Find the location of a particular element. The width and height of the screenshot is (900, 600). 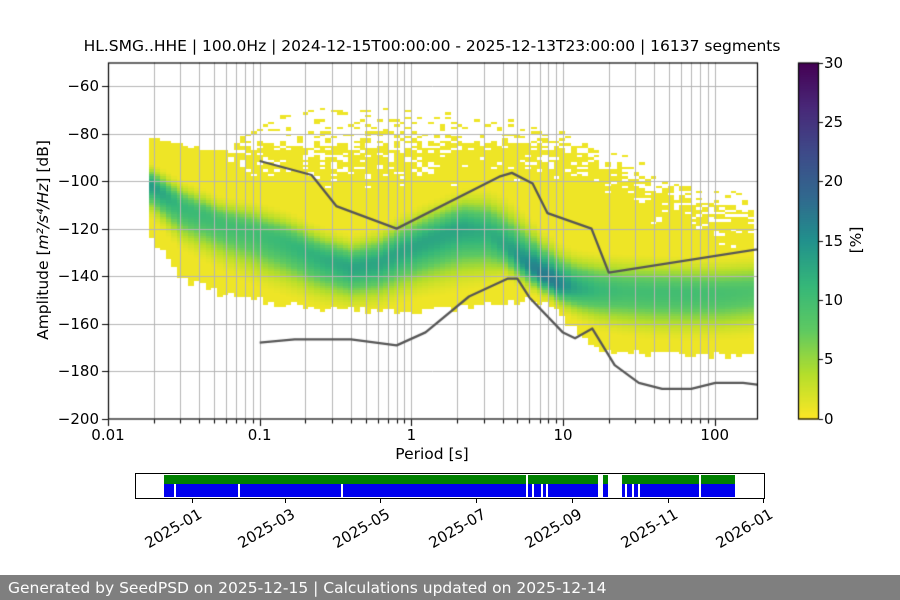

y-tick-label: −180 is located at coordinates (78, 371).